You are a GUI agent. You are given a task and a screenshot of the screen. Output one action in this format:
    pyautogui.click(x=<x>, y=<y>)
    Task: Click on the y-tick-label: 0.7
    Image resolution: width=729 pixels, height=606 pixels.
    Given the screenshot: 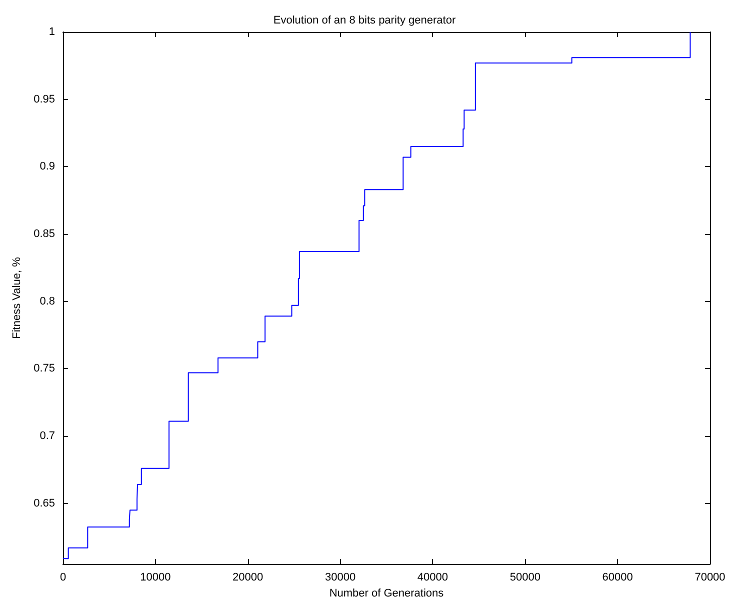 What is the action you would take?
    pyautogui.click(x=47, y=436)
    